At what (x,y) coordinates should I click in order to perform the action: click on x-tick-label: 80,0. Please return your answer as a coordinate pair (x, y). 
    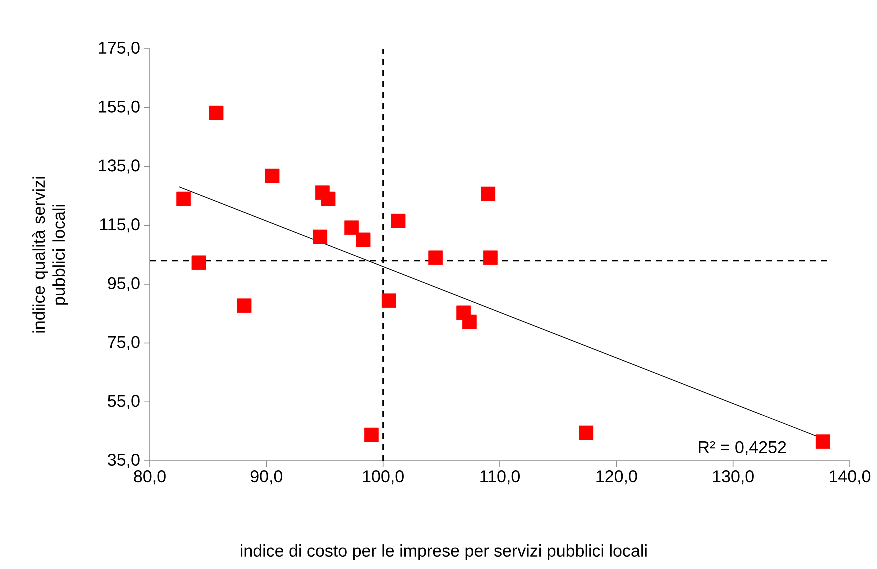
    Looking at the image, I should click on (150, 477).